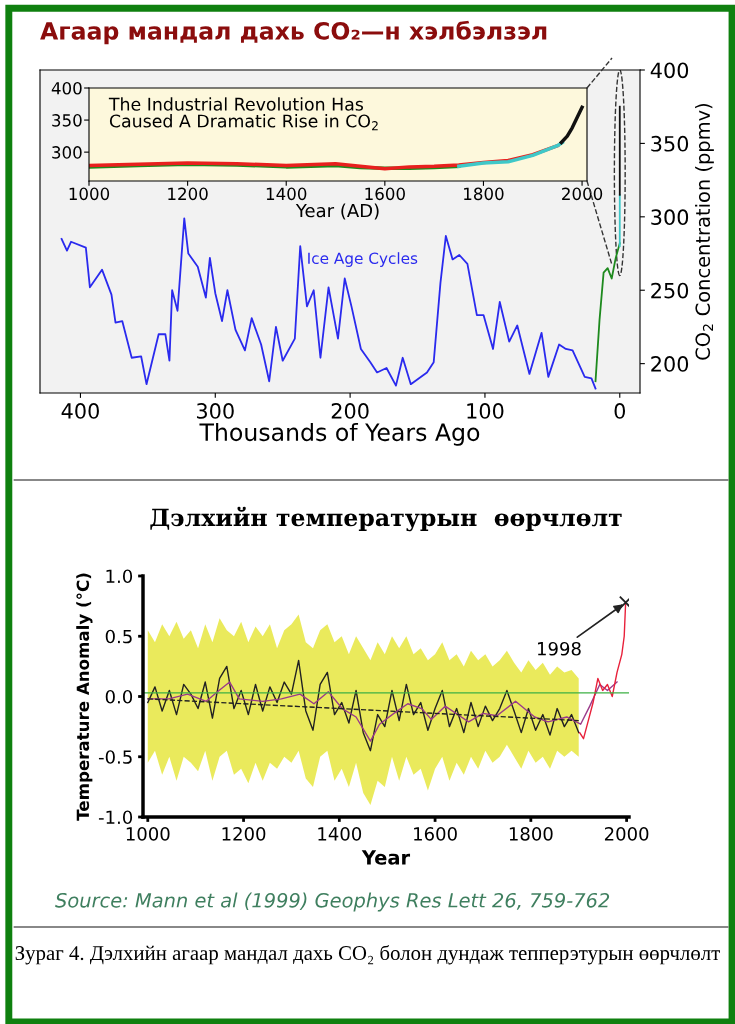 This screenshot has height=1024, width=735. I want to click on x-tick-label: 0, so click(620, 411).